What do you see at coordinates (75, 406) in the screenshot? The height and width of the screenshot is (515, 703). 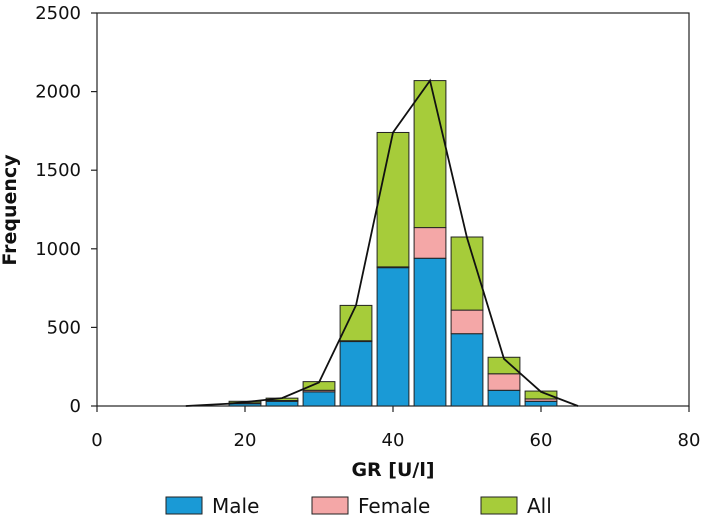 I see `y-tick-label: 0` at bounding box center [75, 406].